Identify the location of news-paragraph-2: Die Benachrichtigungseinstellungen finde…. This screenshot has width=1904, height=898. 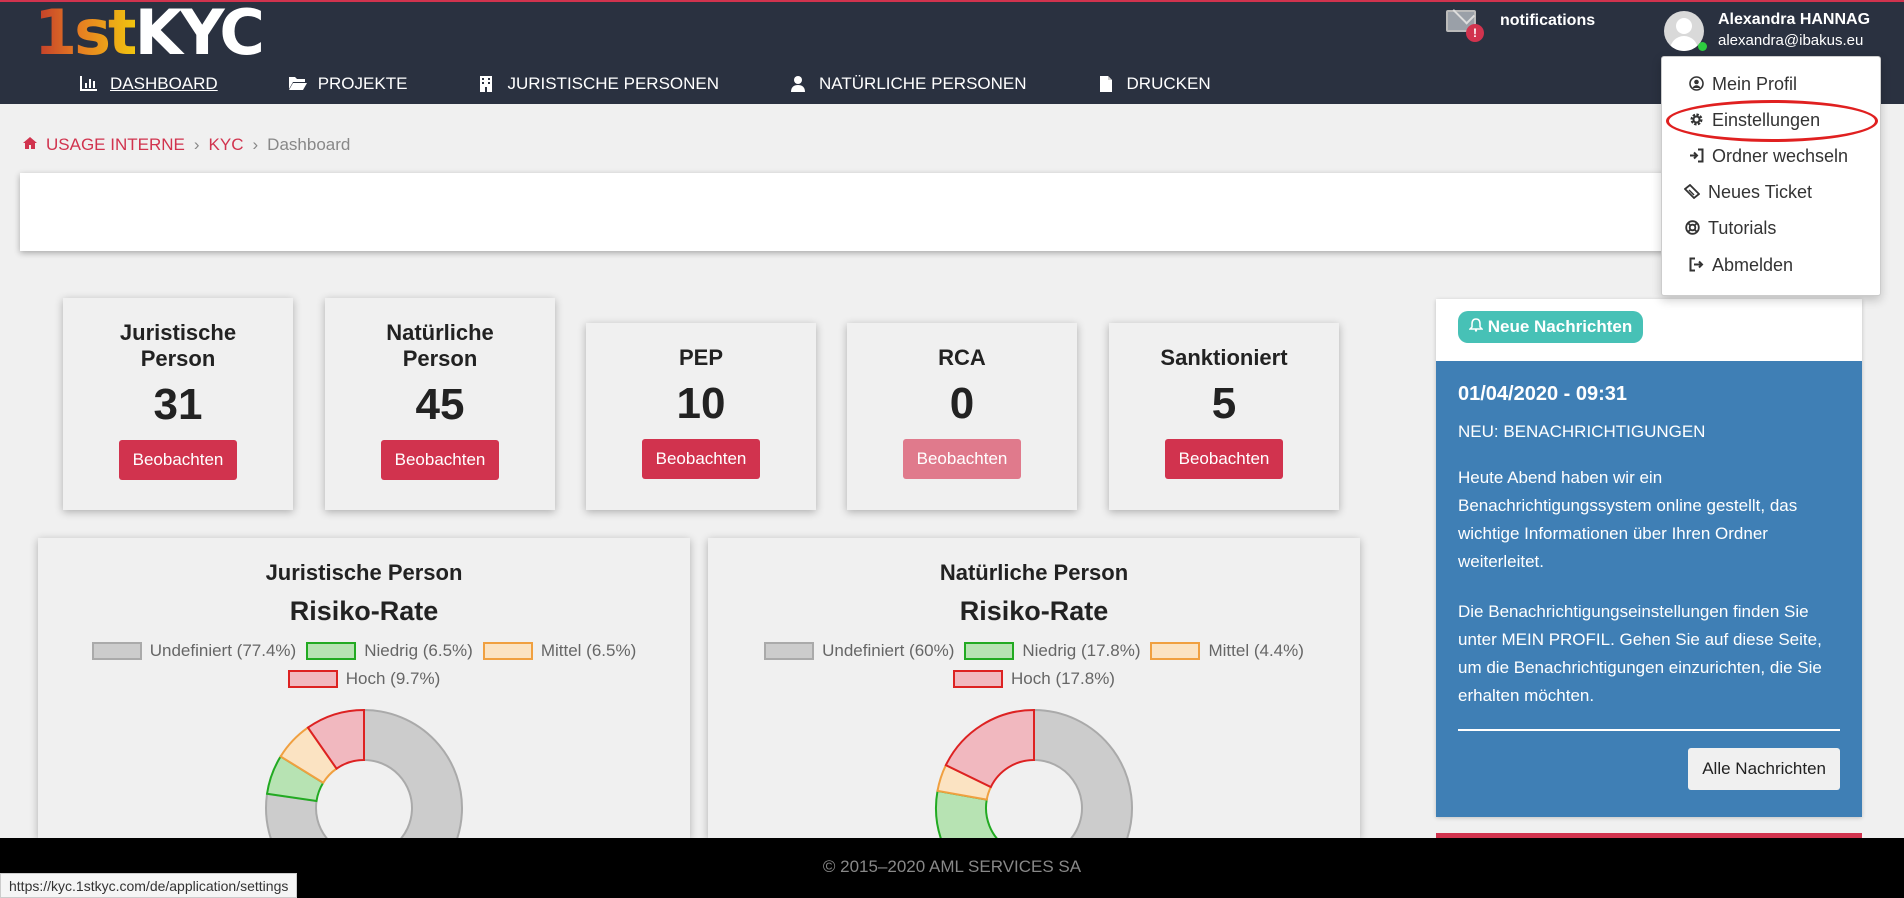
(1640, 653).